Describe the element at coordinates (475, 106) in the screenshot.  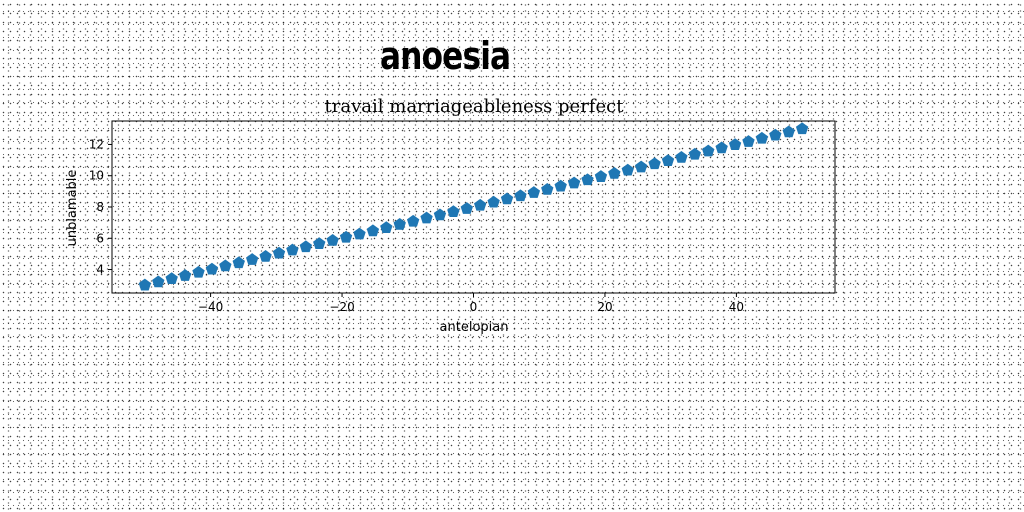
I see `chart-title: travail marriageableness perfect` at that location.